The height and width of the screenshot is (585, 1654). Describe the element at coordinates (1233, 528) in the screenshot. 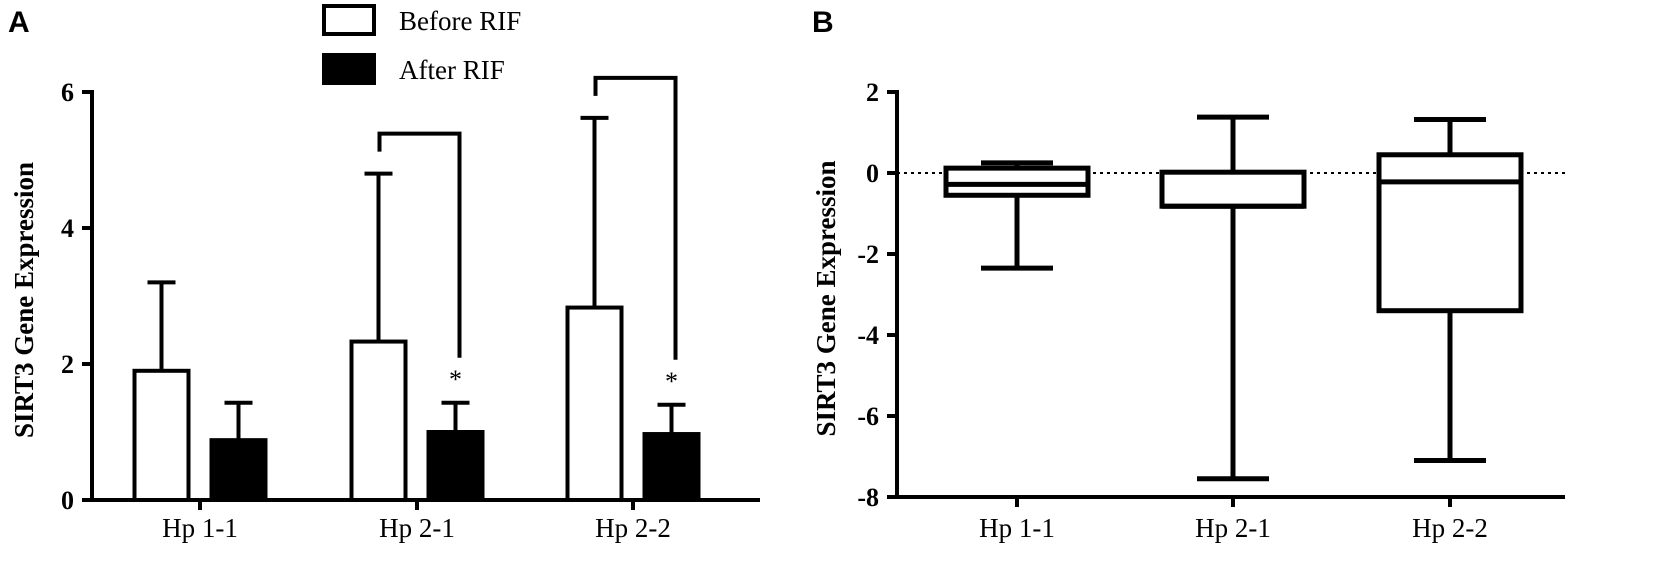

I see `panel-b-x-tick-label: Hp 2-1` at that location.